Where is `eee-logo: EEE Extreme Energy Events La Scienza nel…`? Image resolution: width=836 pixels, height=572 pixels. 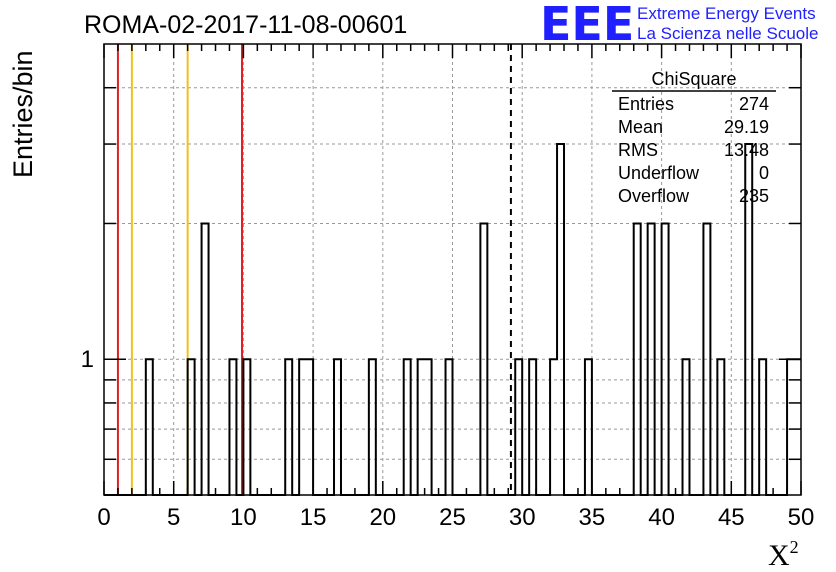 eee-logo: EEE Extreme Energy Events La Scienza nel… is located at coordinates (679, 25).